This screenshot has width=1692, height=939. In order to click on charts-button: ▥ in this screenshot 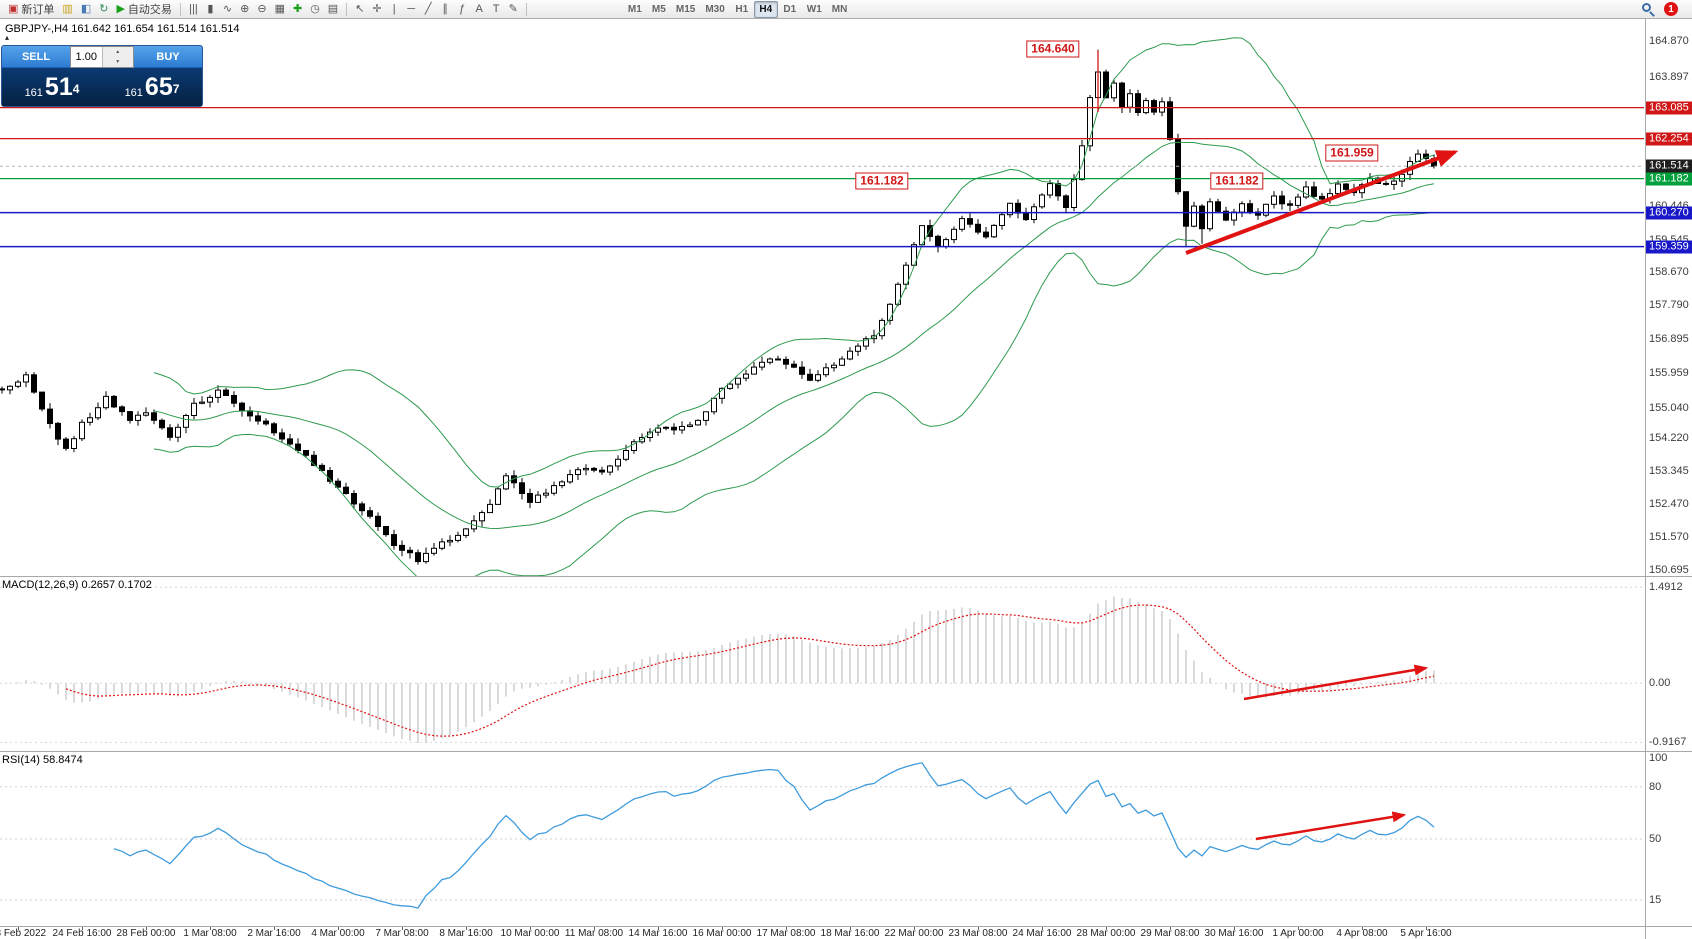, I will do `click(67, 9)`.